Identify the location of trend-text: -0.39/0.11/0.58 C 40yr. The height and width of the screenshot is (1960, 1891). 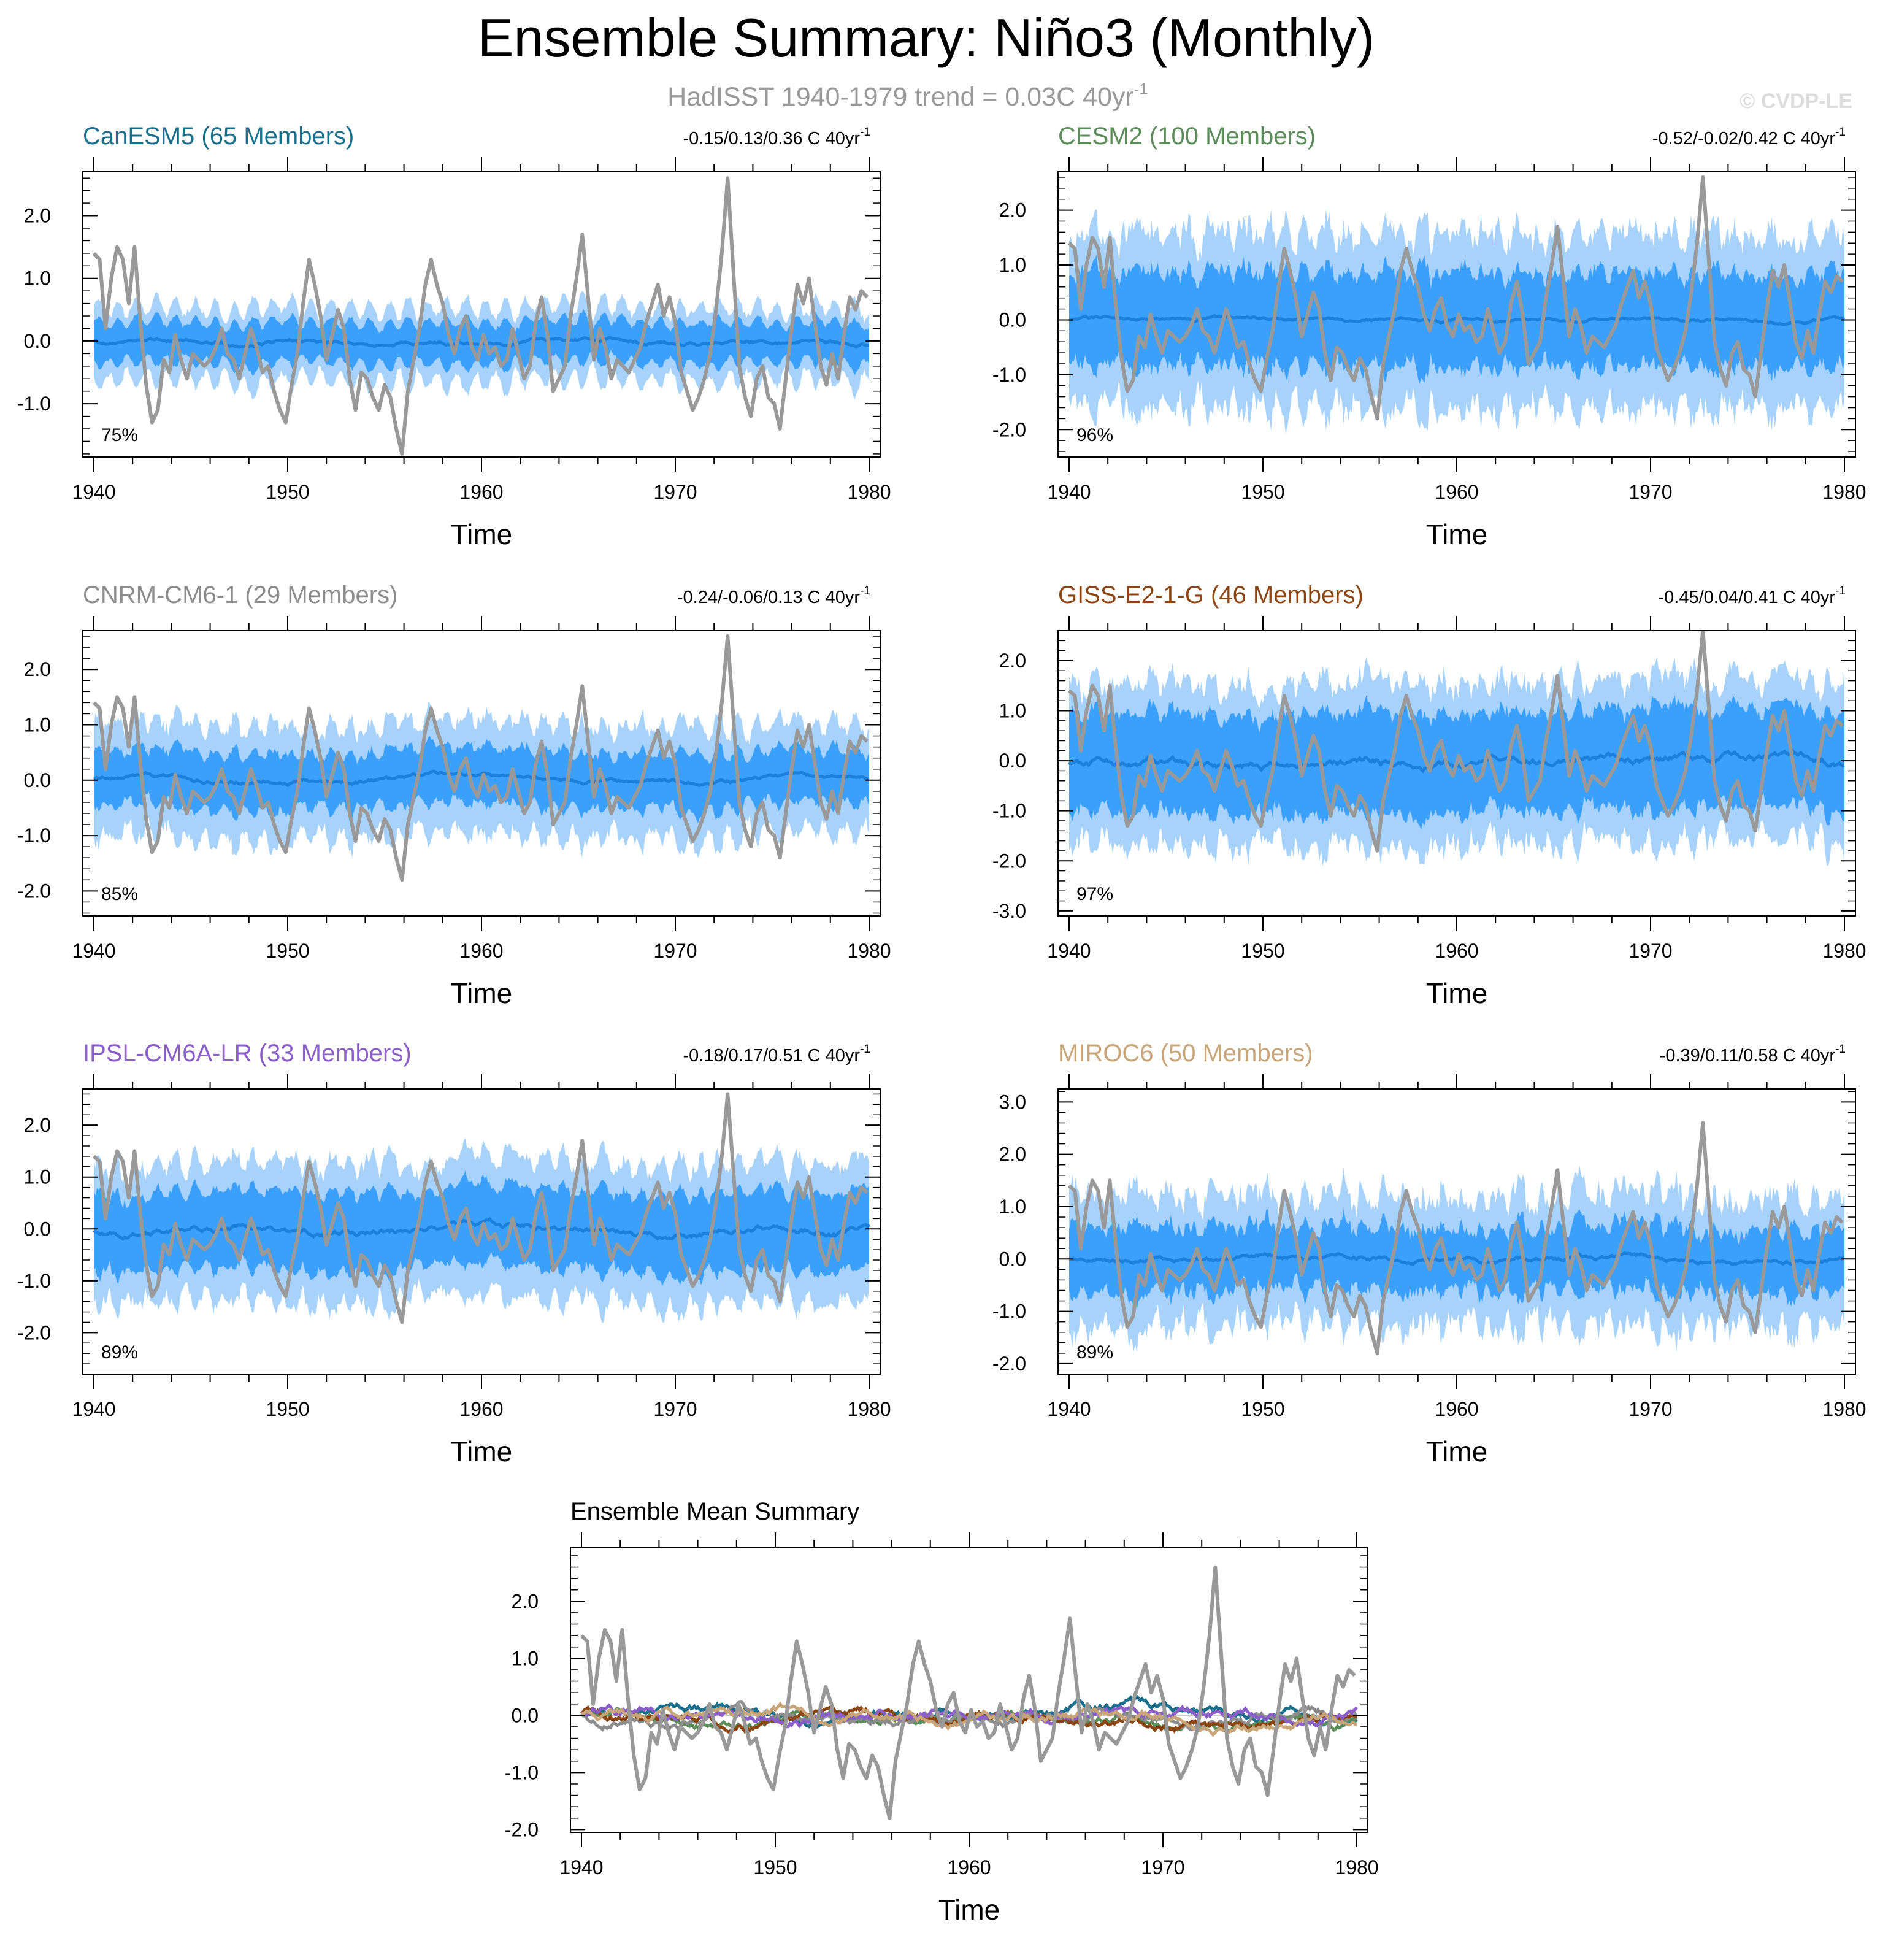
(1748, 1056).